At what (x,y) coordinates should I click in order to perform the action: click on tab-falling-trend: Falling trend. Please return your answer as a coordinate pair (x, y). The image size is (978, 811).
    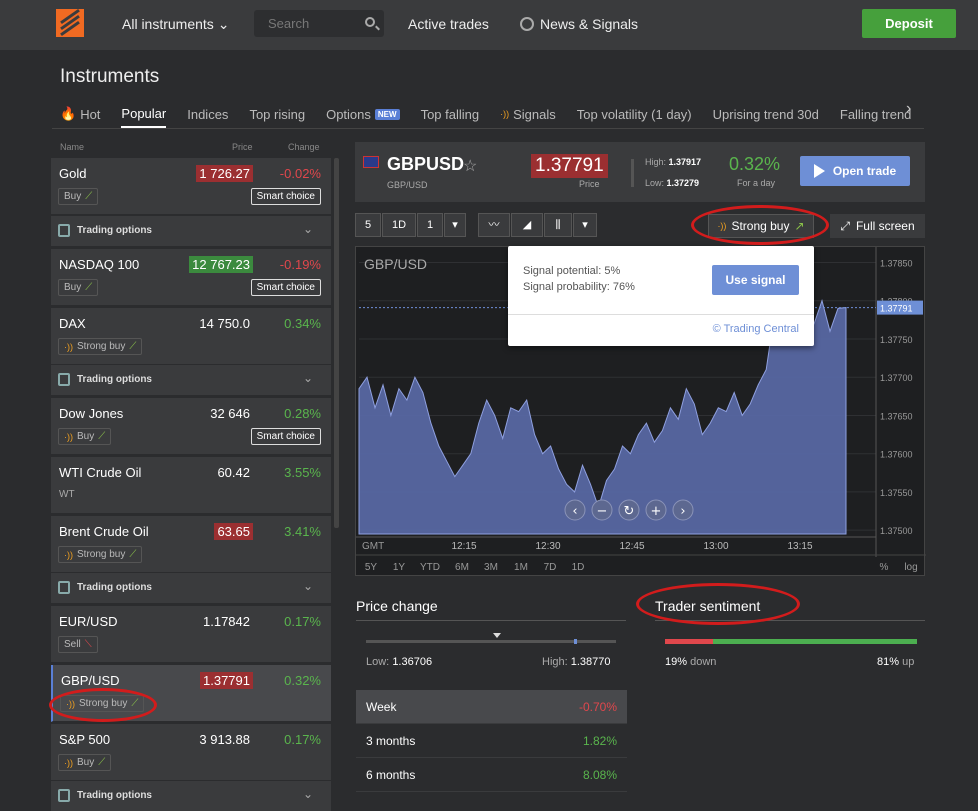
    Looking at the image, I should click on (875, 114).